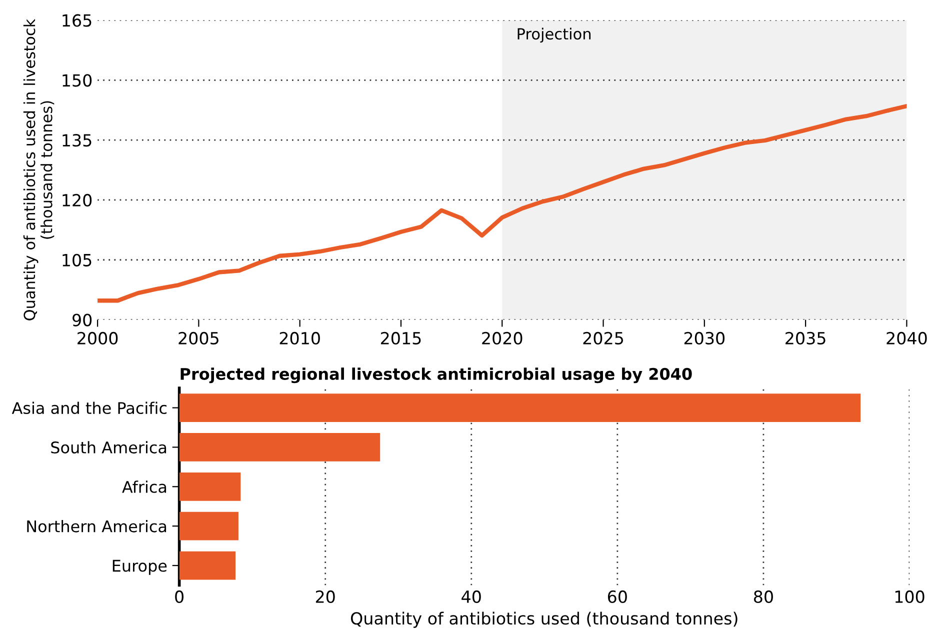 Image resolution: width=929 pixels, height=632 pixels. I want to click on x-tick-label: 40, so click(471, 596).